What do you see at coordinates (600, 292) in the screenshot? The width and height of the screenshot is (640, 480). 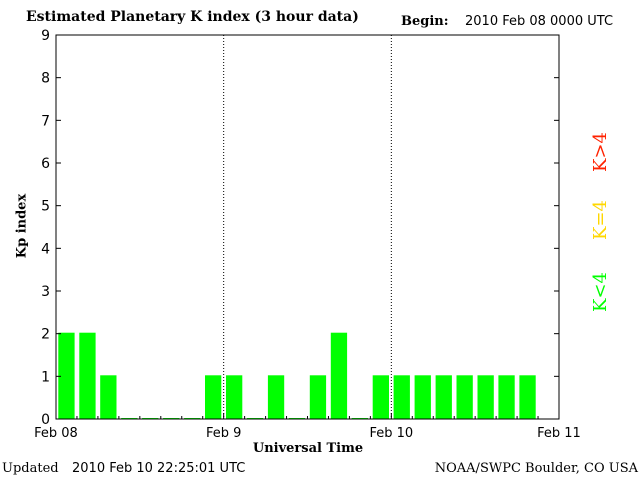 I see `legend-k-below-4: K<4` at bounding box center [600, 292].